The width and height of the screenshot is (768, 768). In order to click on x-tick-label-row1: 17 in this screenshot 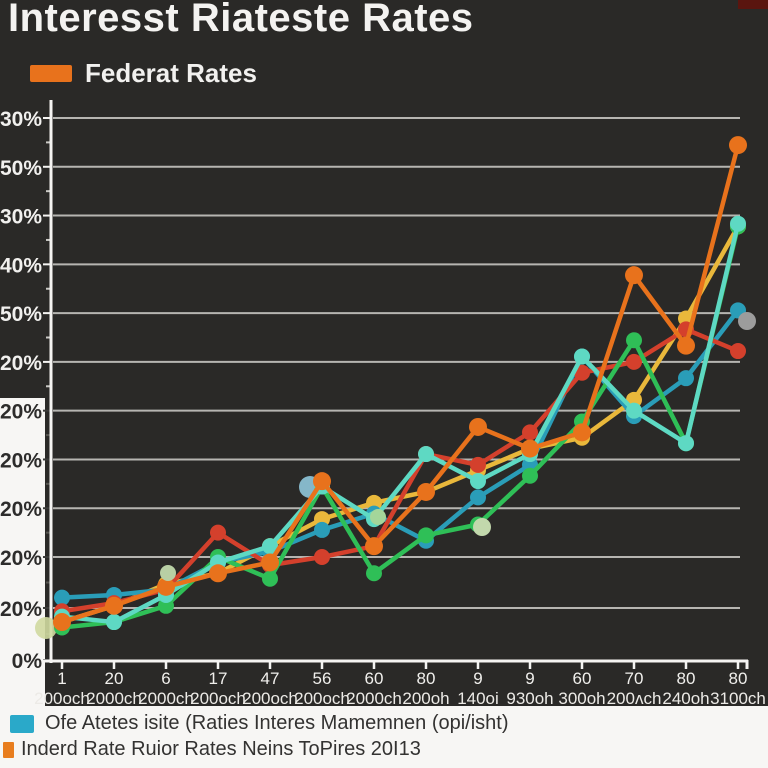, I will do `click(218, 678)`.